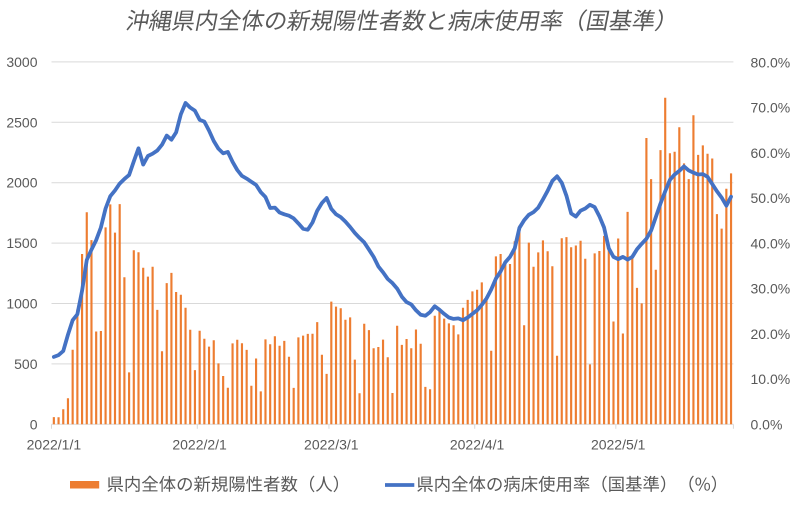 The height and width of the screenshot is (505, 795). I want to click on svg-text: 10.0%, so click(771, 379).